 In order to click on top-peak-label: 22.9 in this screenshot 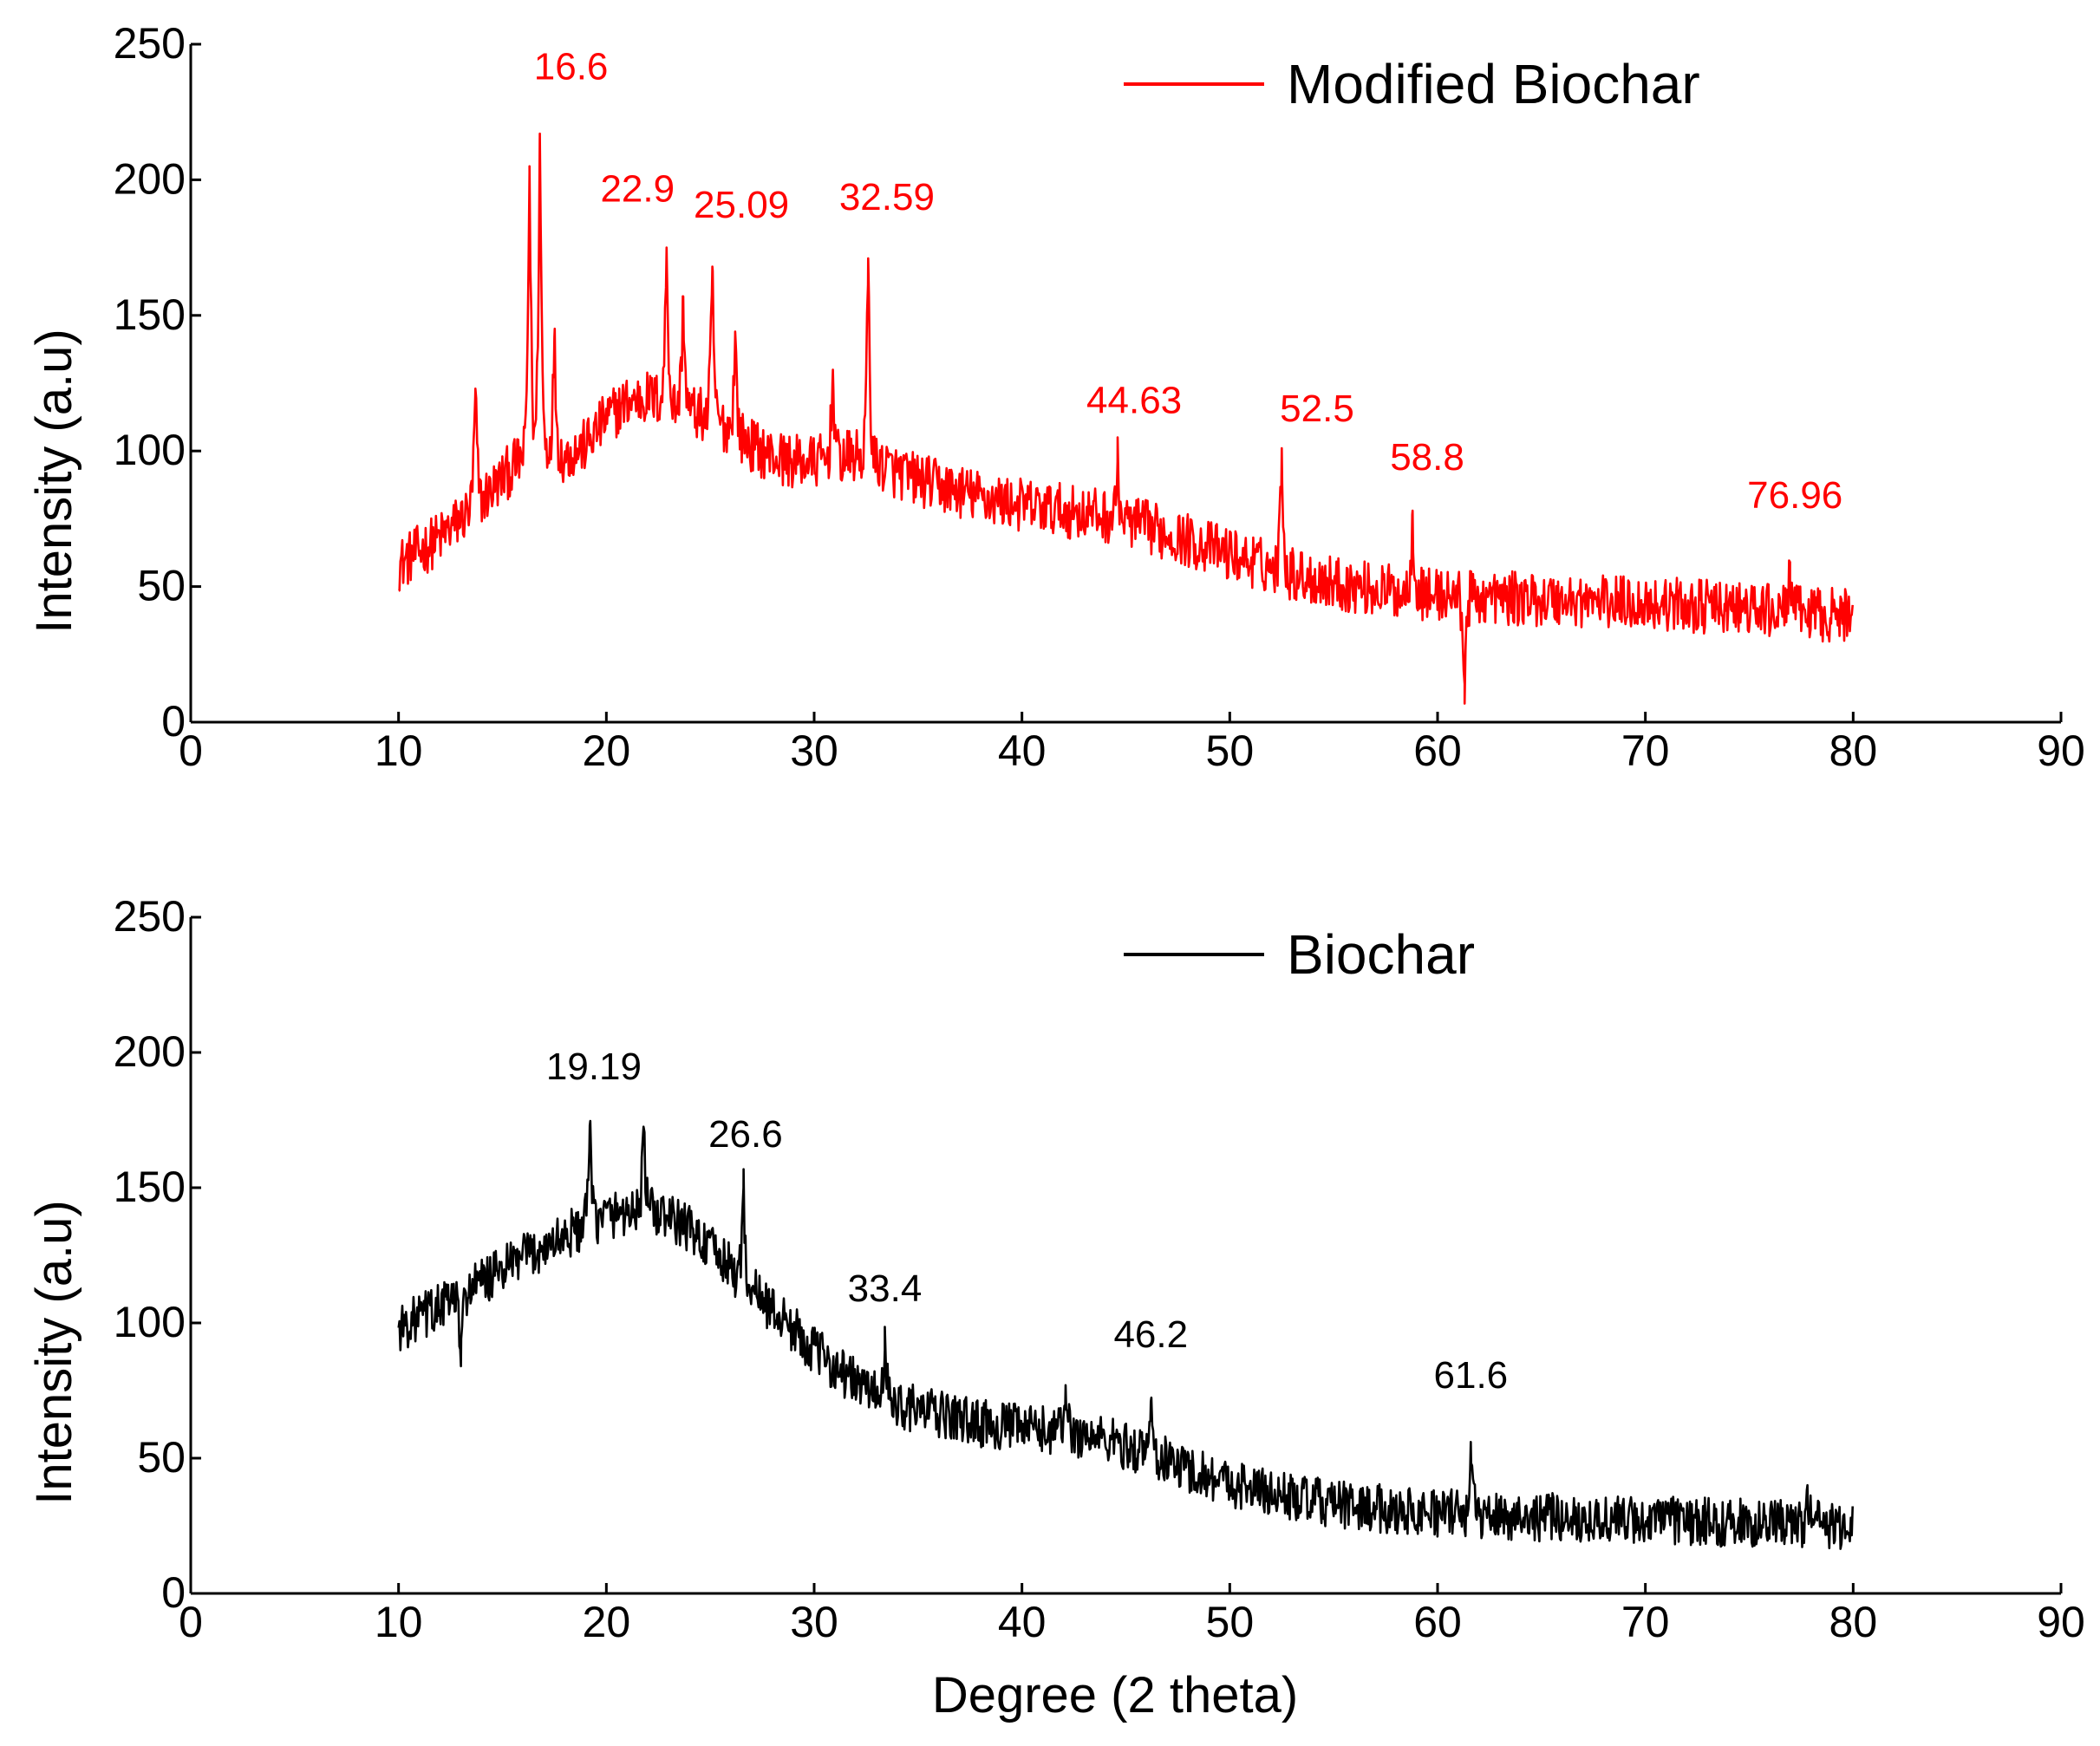, I will do `click(637, 188)`.